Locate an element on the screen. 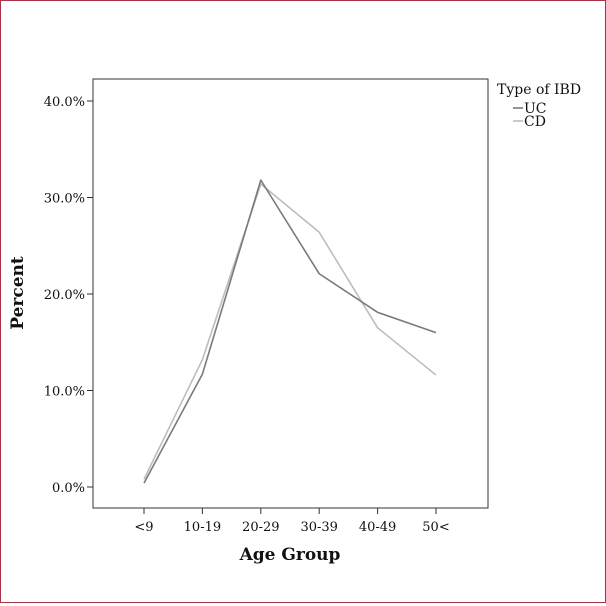 The image size is (606, 606). x-tick-label: 20-29 is located at coordinates (260, 527).